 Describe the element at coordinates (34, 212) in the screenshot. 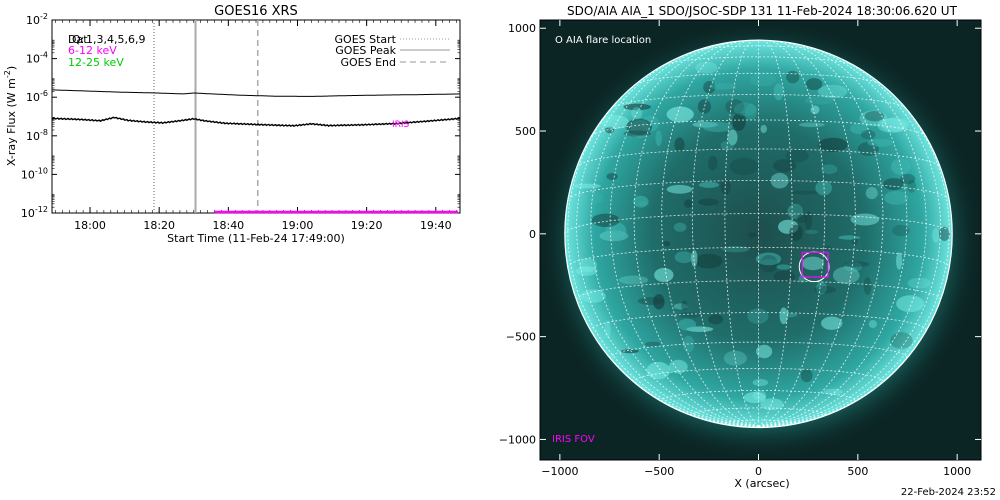

I see `goes-y-tick-label: 10-12` at that location.